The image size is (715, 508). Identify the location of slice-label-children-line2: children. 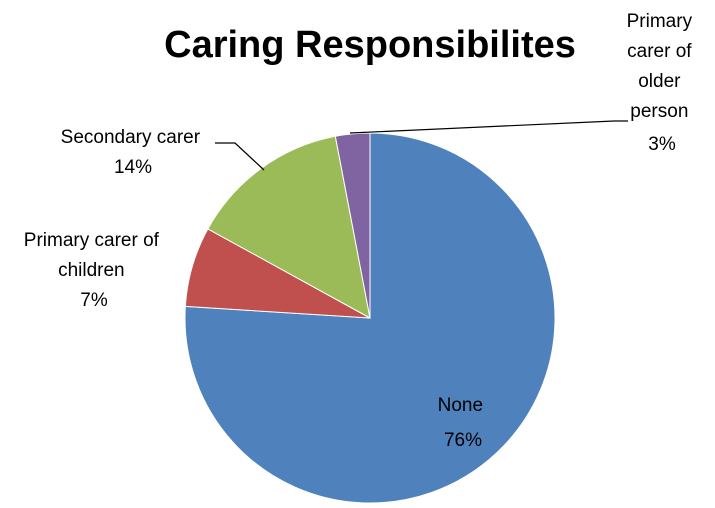
(91, 270).